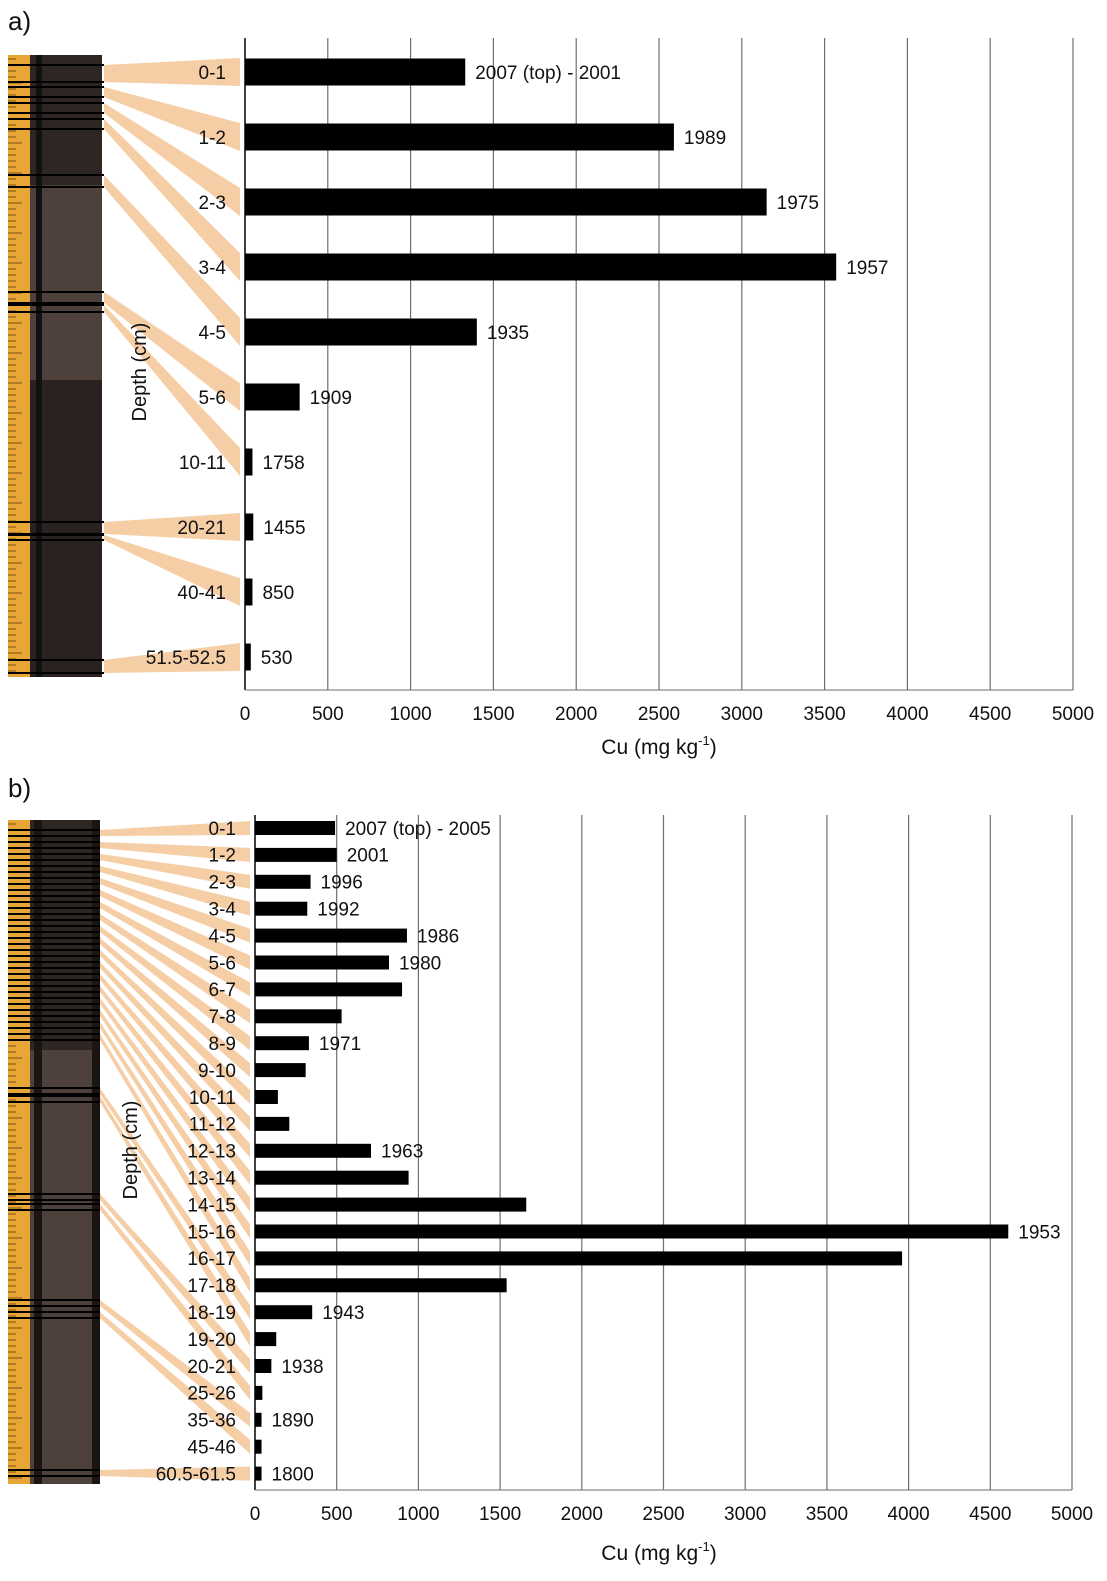  What do you see at coordinates (211, 1313) in the screenshot?
I see `category-label: 18-19` at bounding box center [211, 1313].